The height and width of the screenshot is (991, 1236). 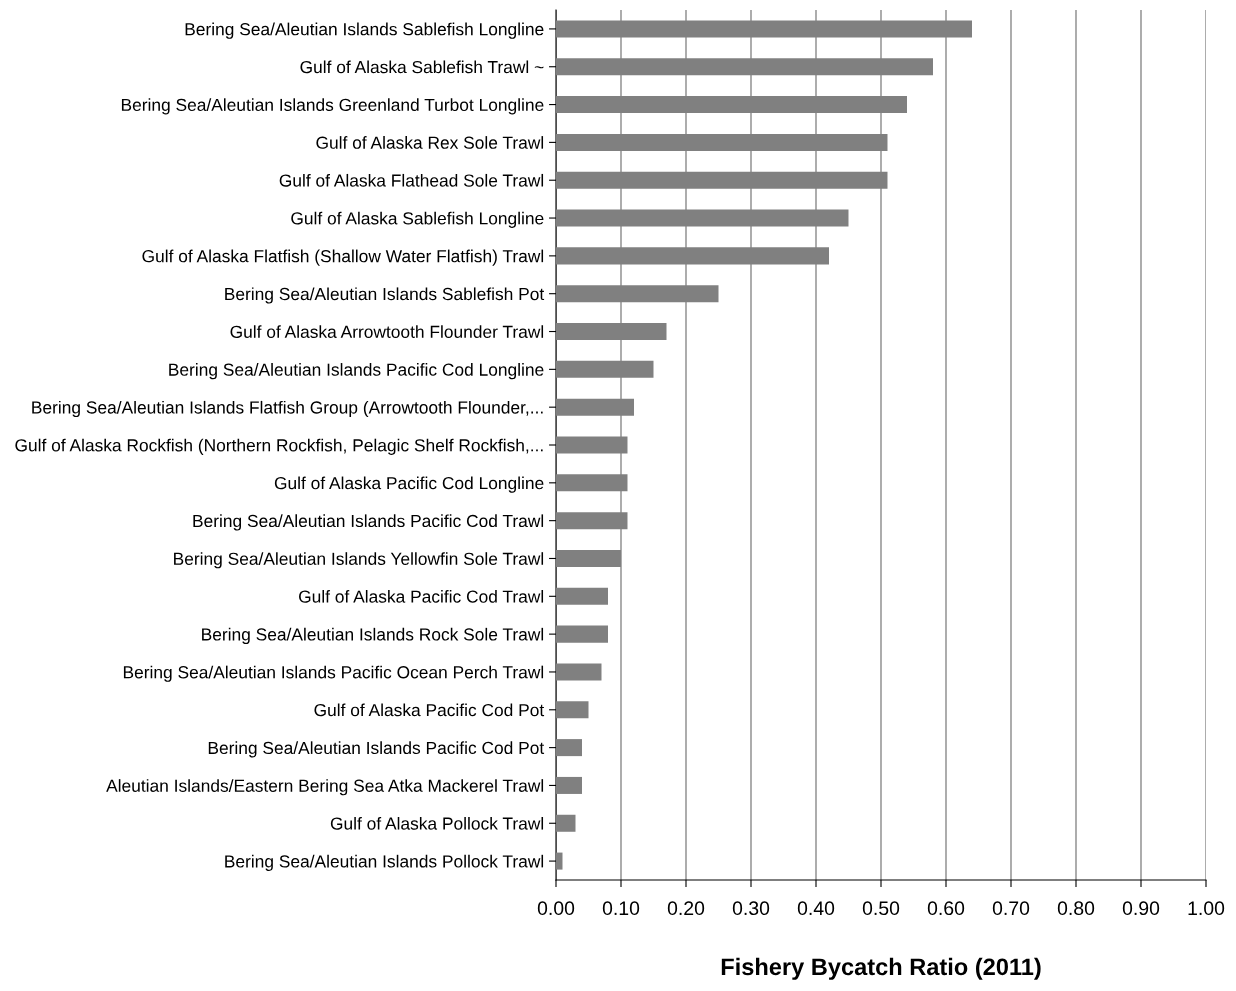 I want to click on y-tick-label: Bering Sea/Aleutian Islands Pacific Ocean Perch Trawl, so click(x=333, y=673).